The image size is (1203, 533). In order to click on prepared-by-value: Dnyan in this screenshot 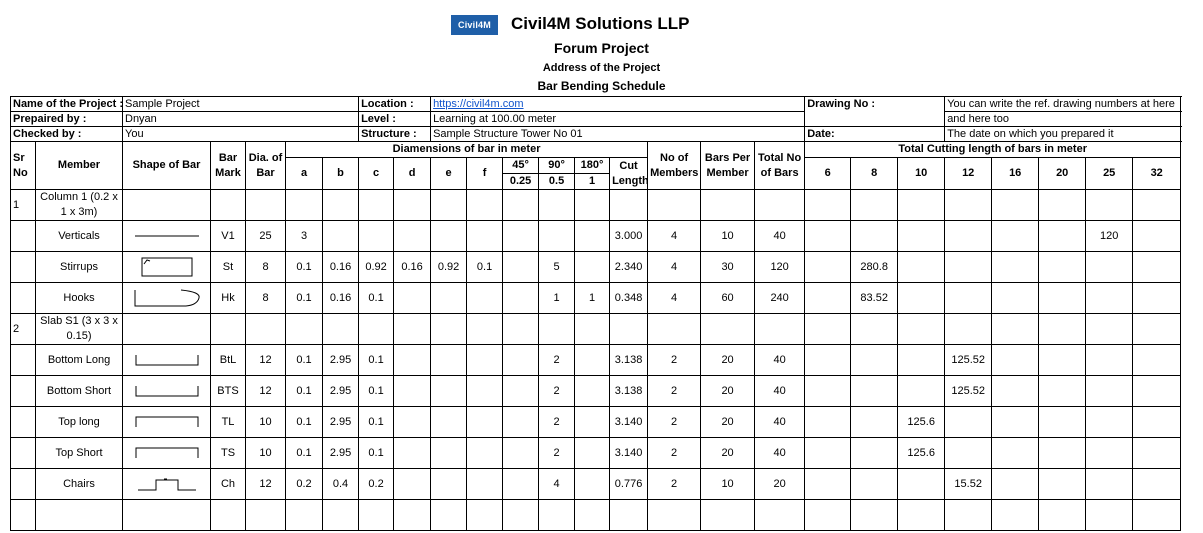, I will do `click(240, 119)`.